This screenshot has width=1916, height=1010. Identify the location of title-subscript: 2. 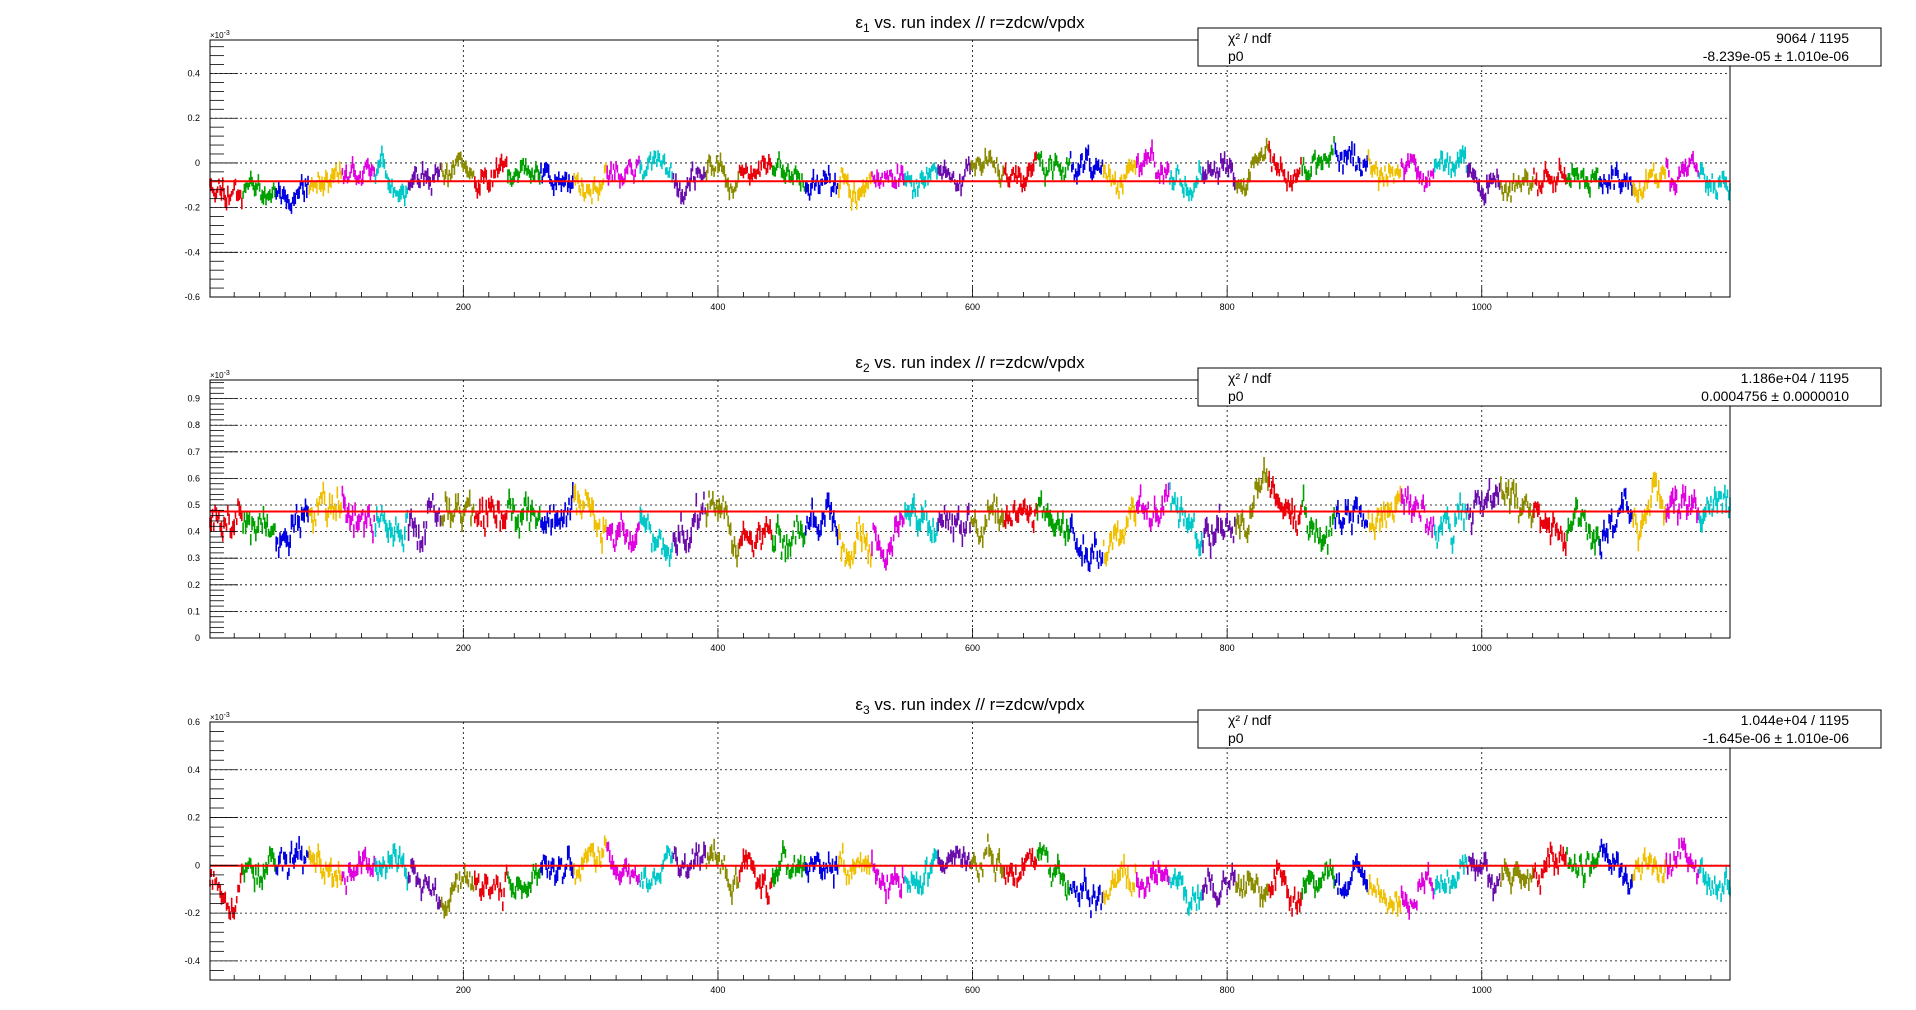
(866, 368).